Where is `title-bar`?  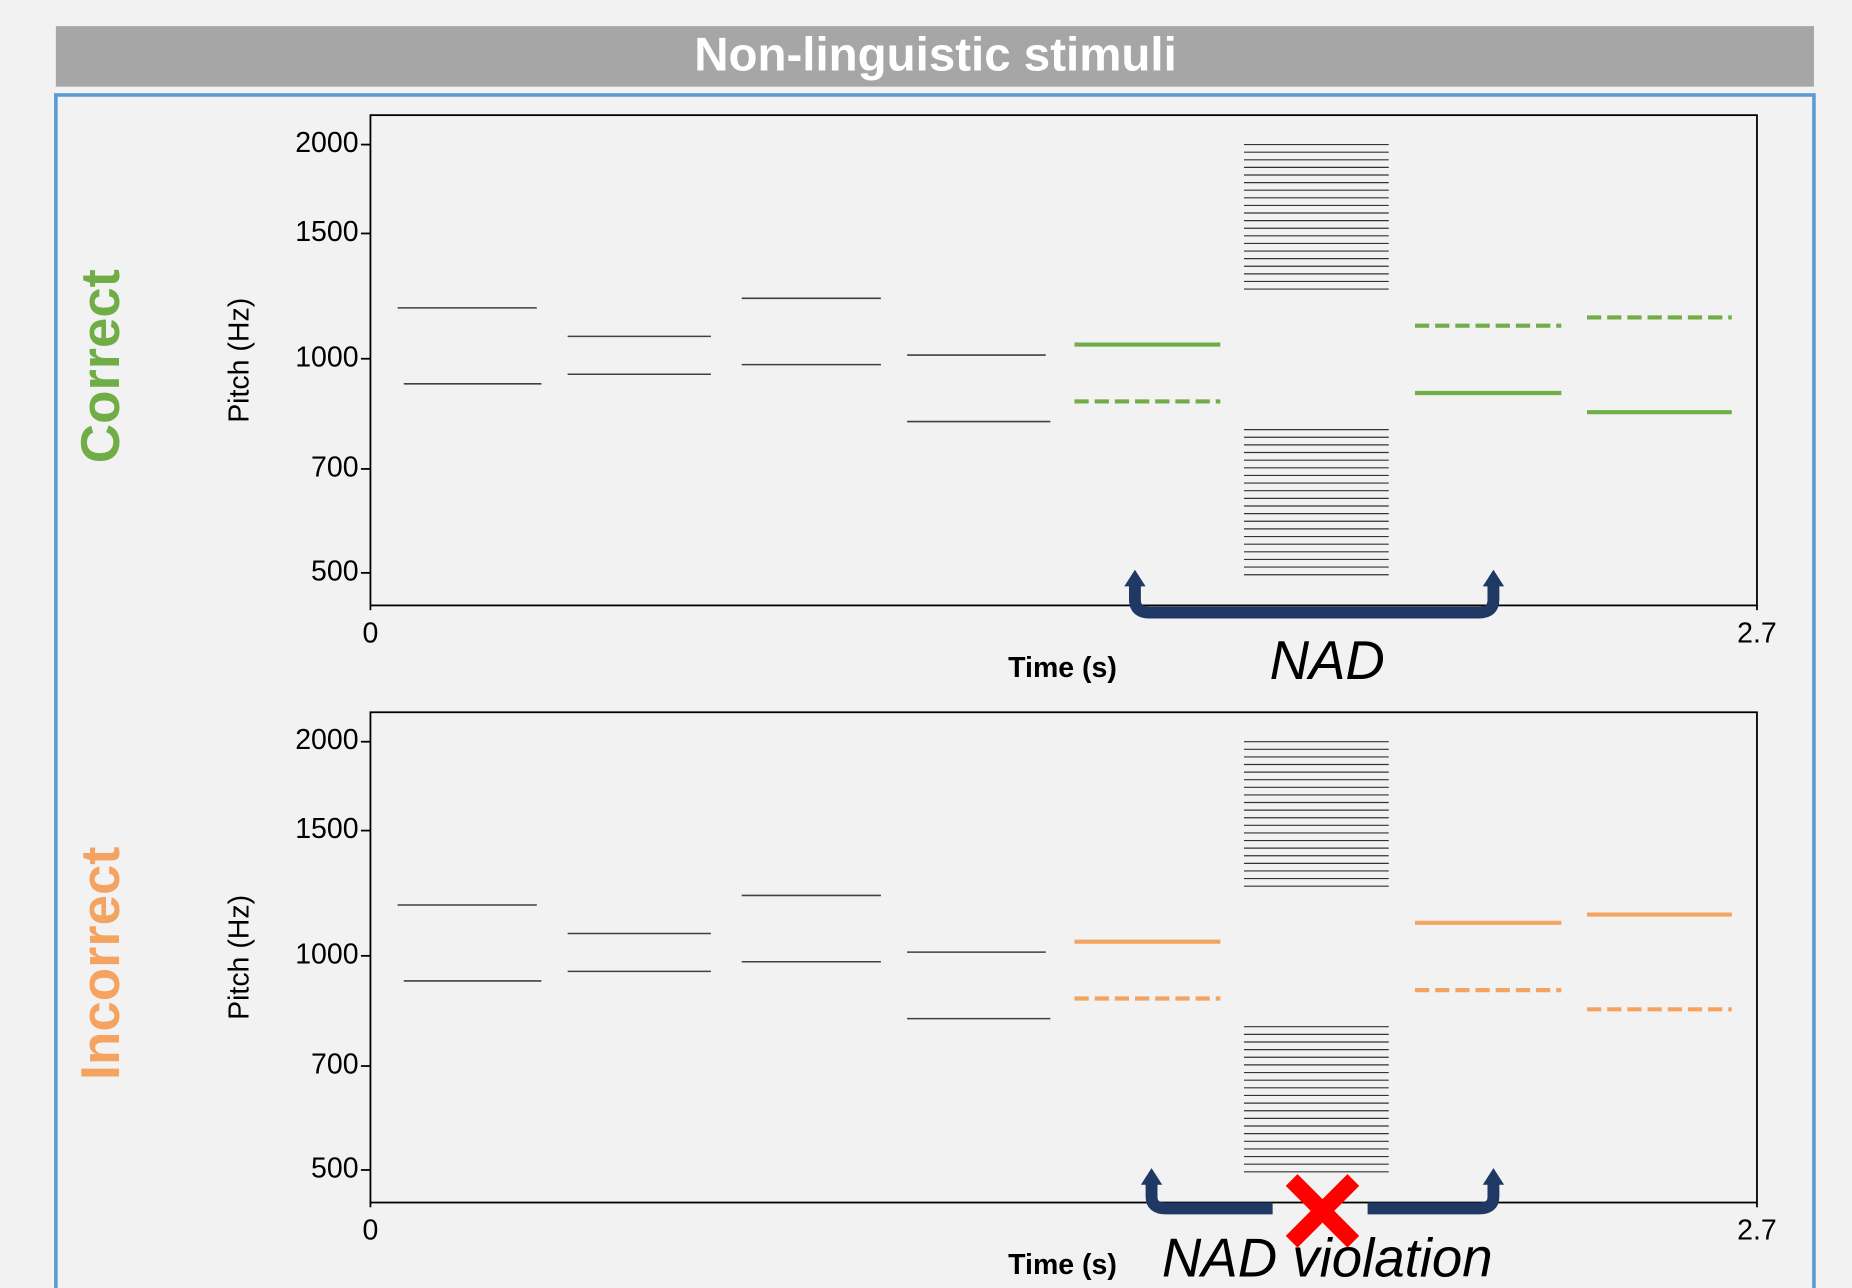 title-bar is located at coordinates (934, 56).